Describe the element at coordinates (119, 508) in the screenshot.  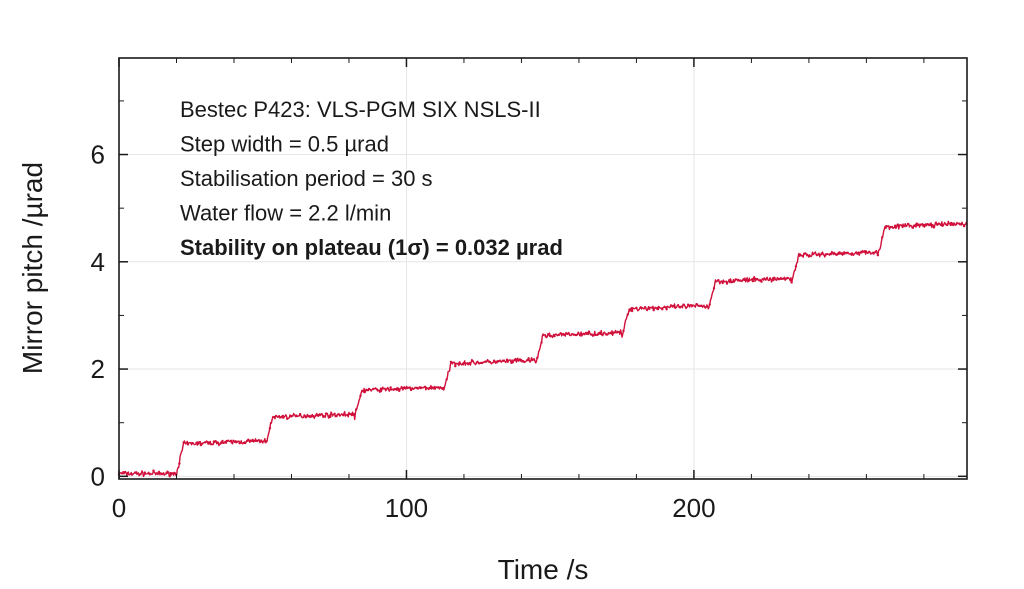
I see `x-tick-label: 0` at that location.